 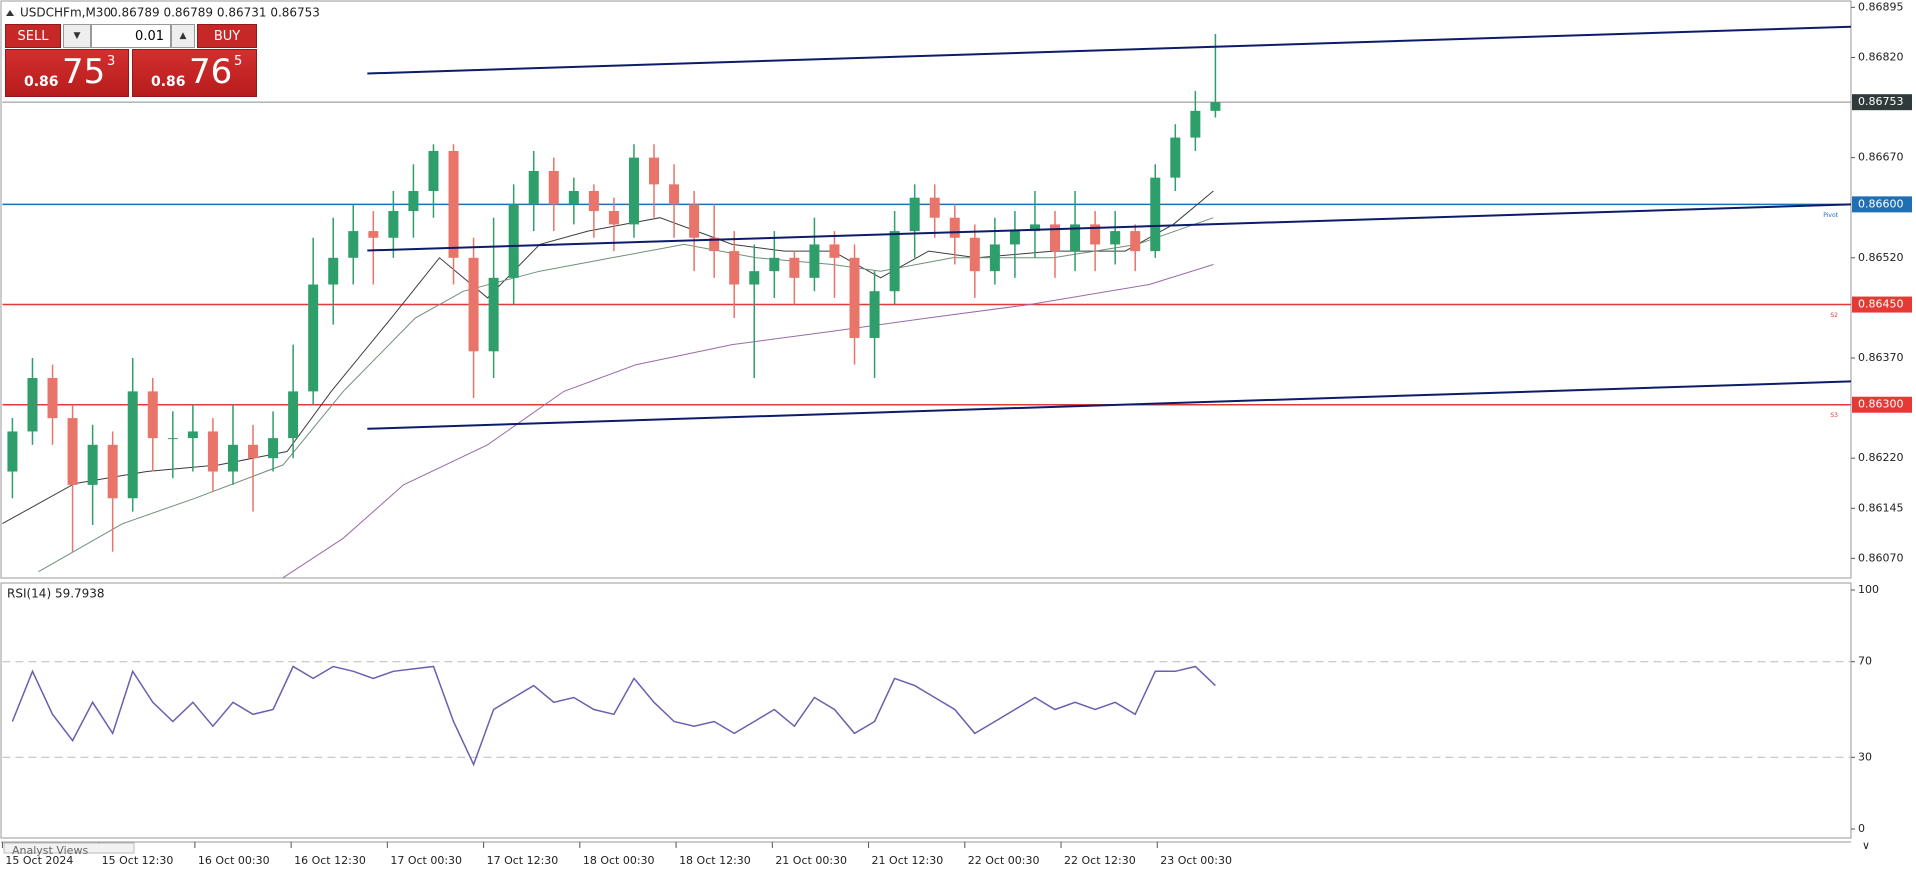 What do you see at coordinates (227, 36) in the screenshot?
I see `buy-button: BUY` at bounding box center [227, 36].